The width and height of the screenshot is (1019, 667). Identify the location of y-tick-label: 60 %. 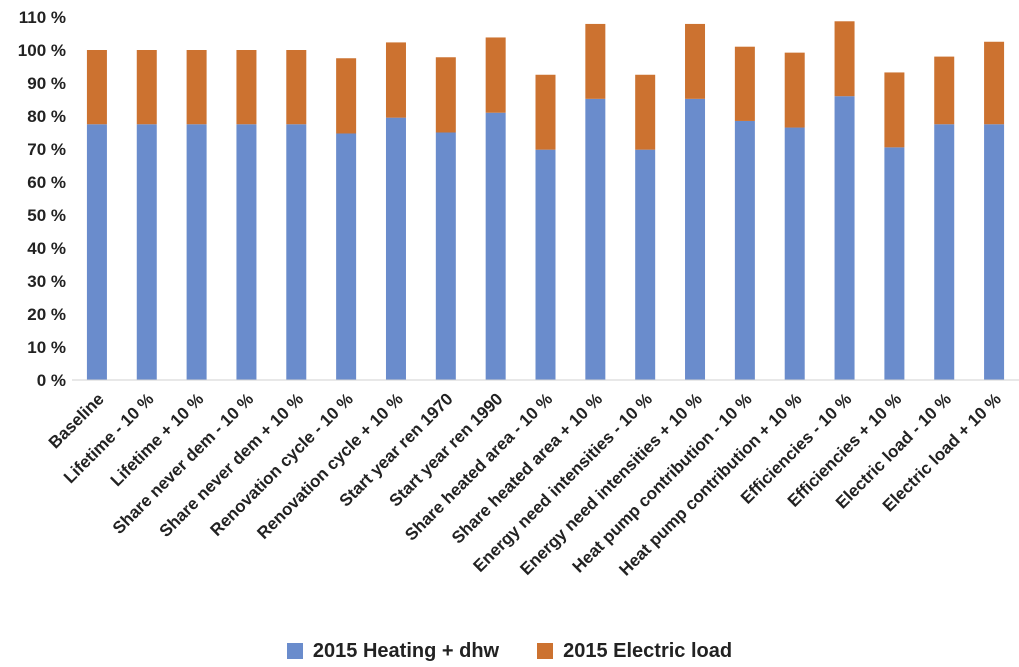
(46, 182).